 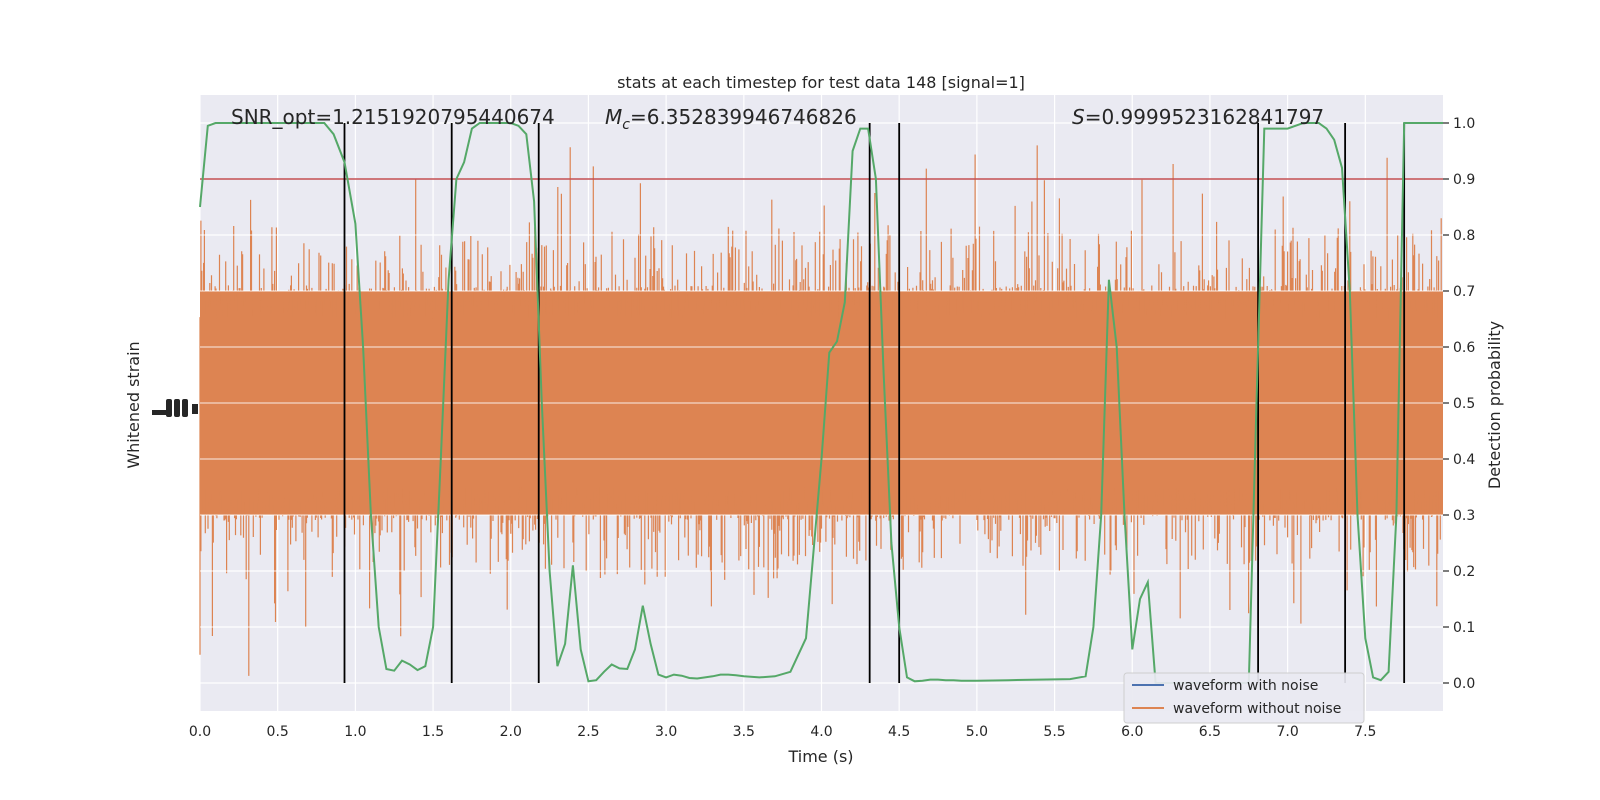 What do you see at coordinates (433, 732) in the screenshot?
I see `x-tick-label-3: 1.5` at bounding box center [433, 732].